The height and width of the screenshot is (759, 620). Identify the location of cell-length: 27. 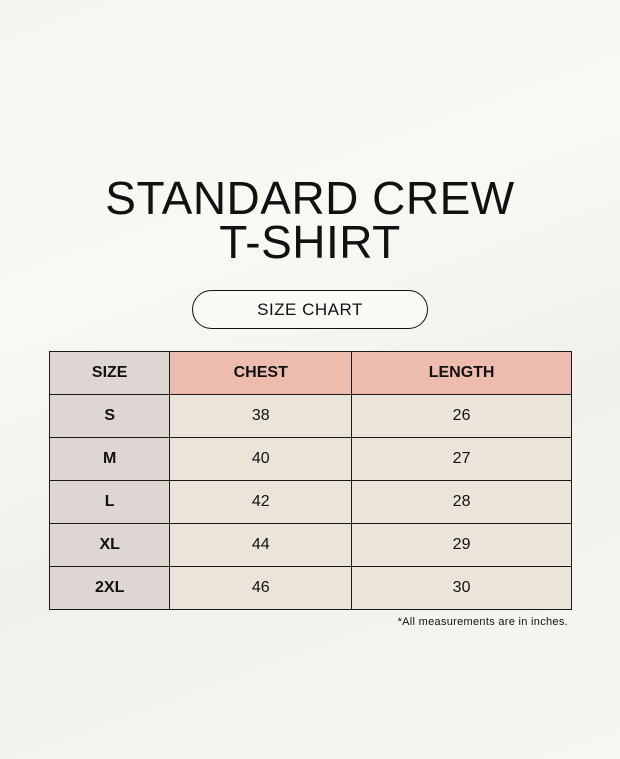
(461, 459).